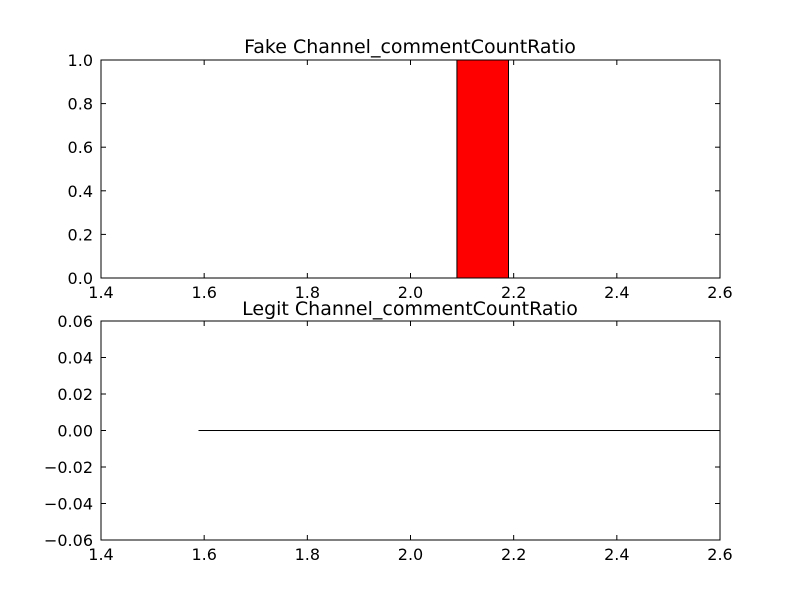 This screenshot has height=600, width=800. I want to click on fake-x-tick-label-3: 2.0, so click(410, 292).